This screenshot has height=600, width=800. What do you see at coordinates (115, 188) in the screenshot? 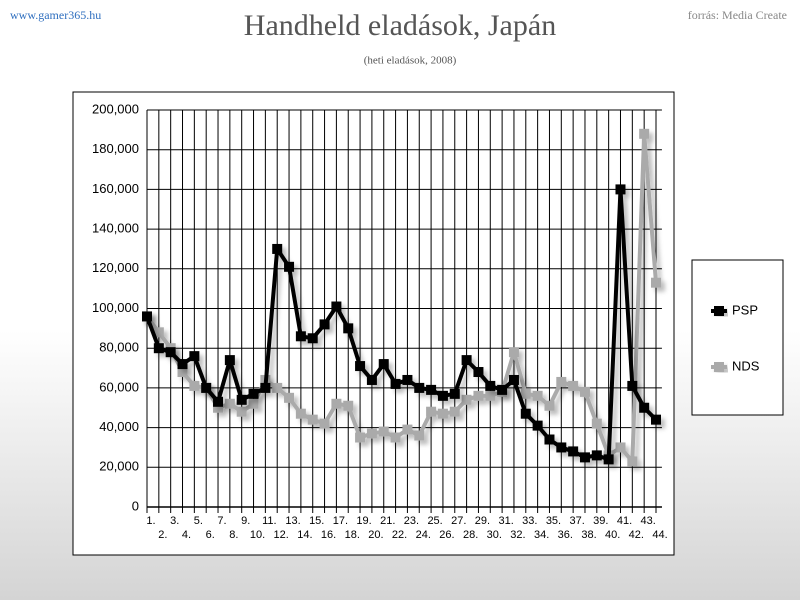
I see `y-tick-label: 160,000` at bounding box center [115, 188].